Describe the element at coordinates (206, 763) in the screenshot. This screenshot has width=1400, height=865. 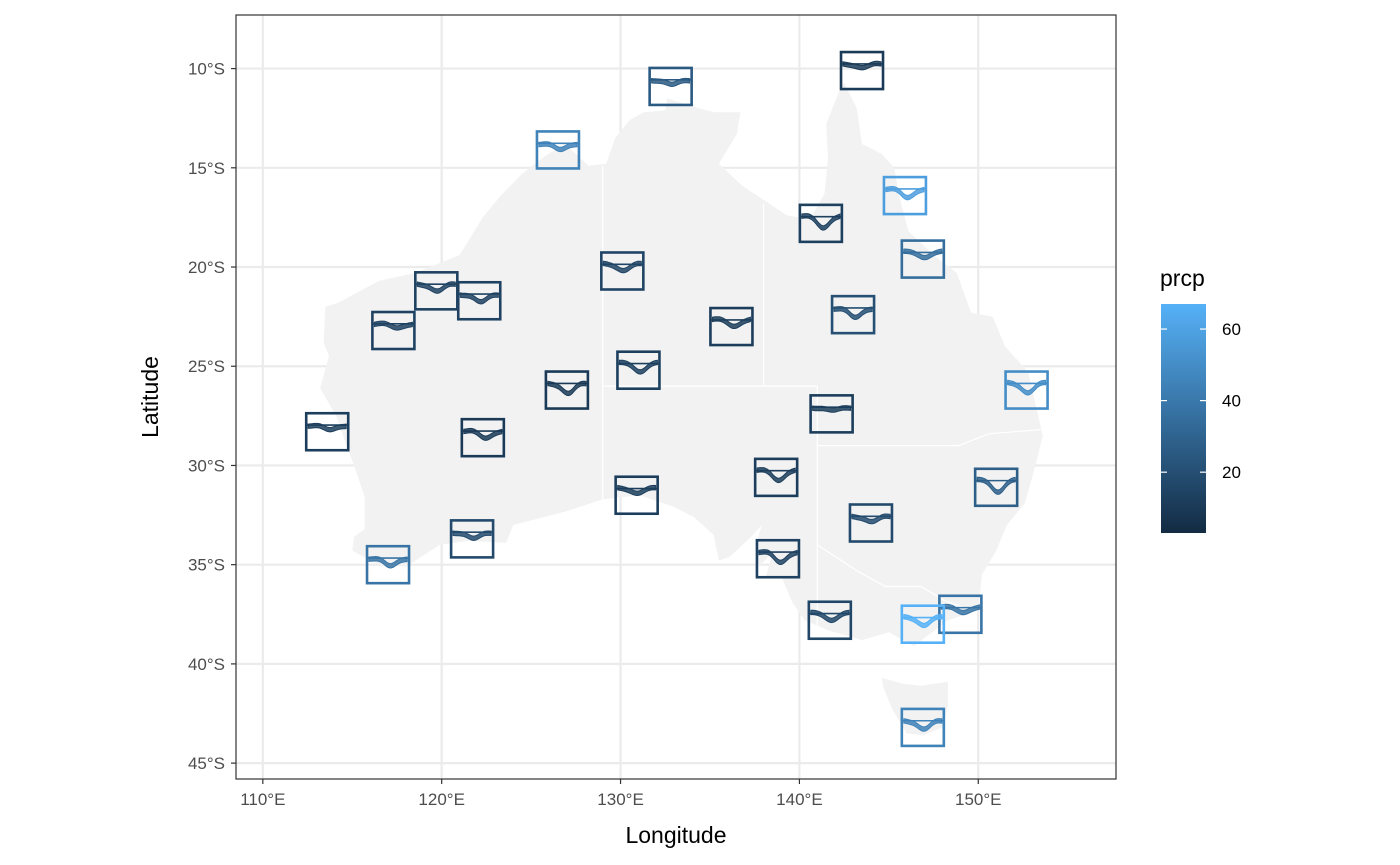
I see `y-tick-label: 45°S` at that location.